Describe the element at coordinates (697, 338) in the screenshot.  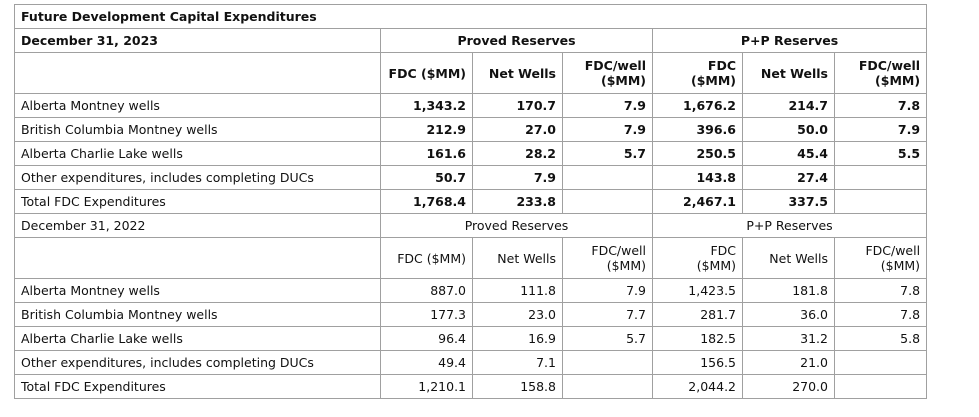
I see `value-cell: 182.5` at that location.